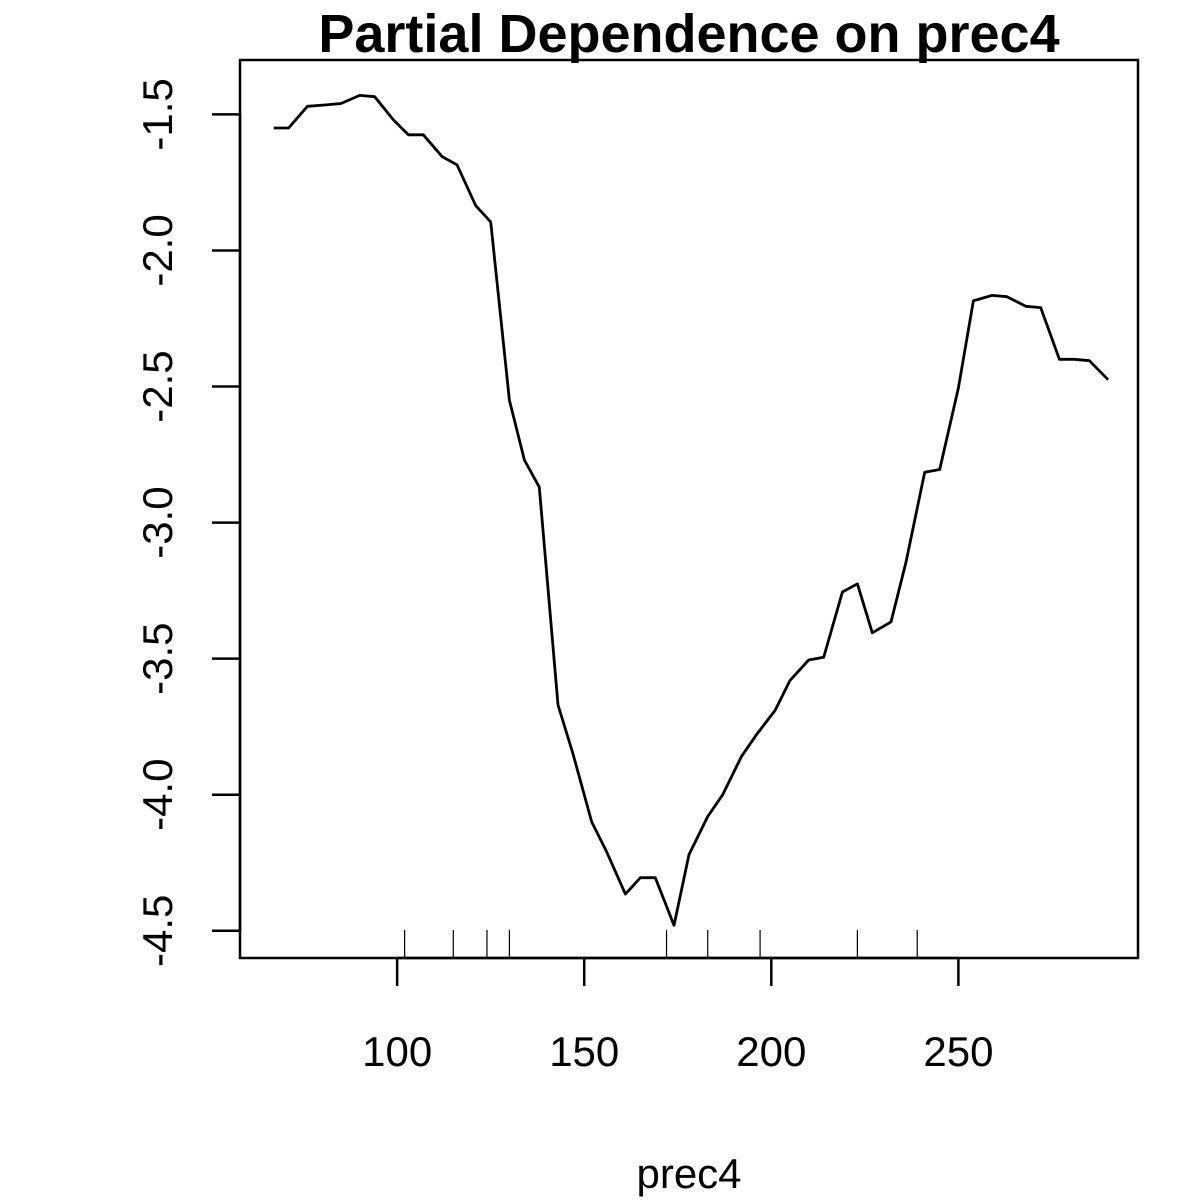 The image size is (1200, 1200). I want to click on y-axis: -1.5 -2.0 -2.5 -3.0 -3.5 -4.0 -4.5, so click(188, 522).